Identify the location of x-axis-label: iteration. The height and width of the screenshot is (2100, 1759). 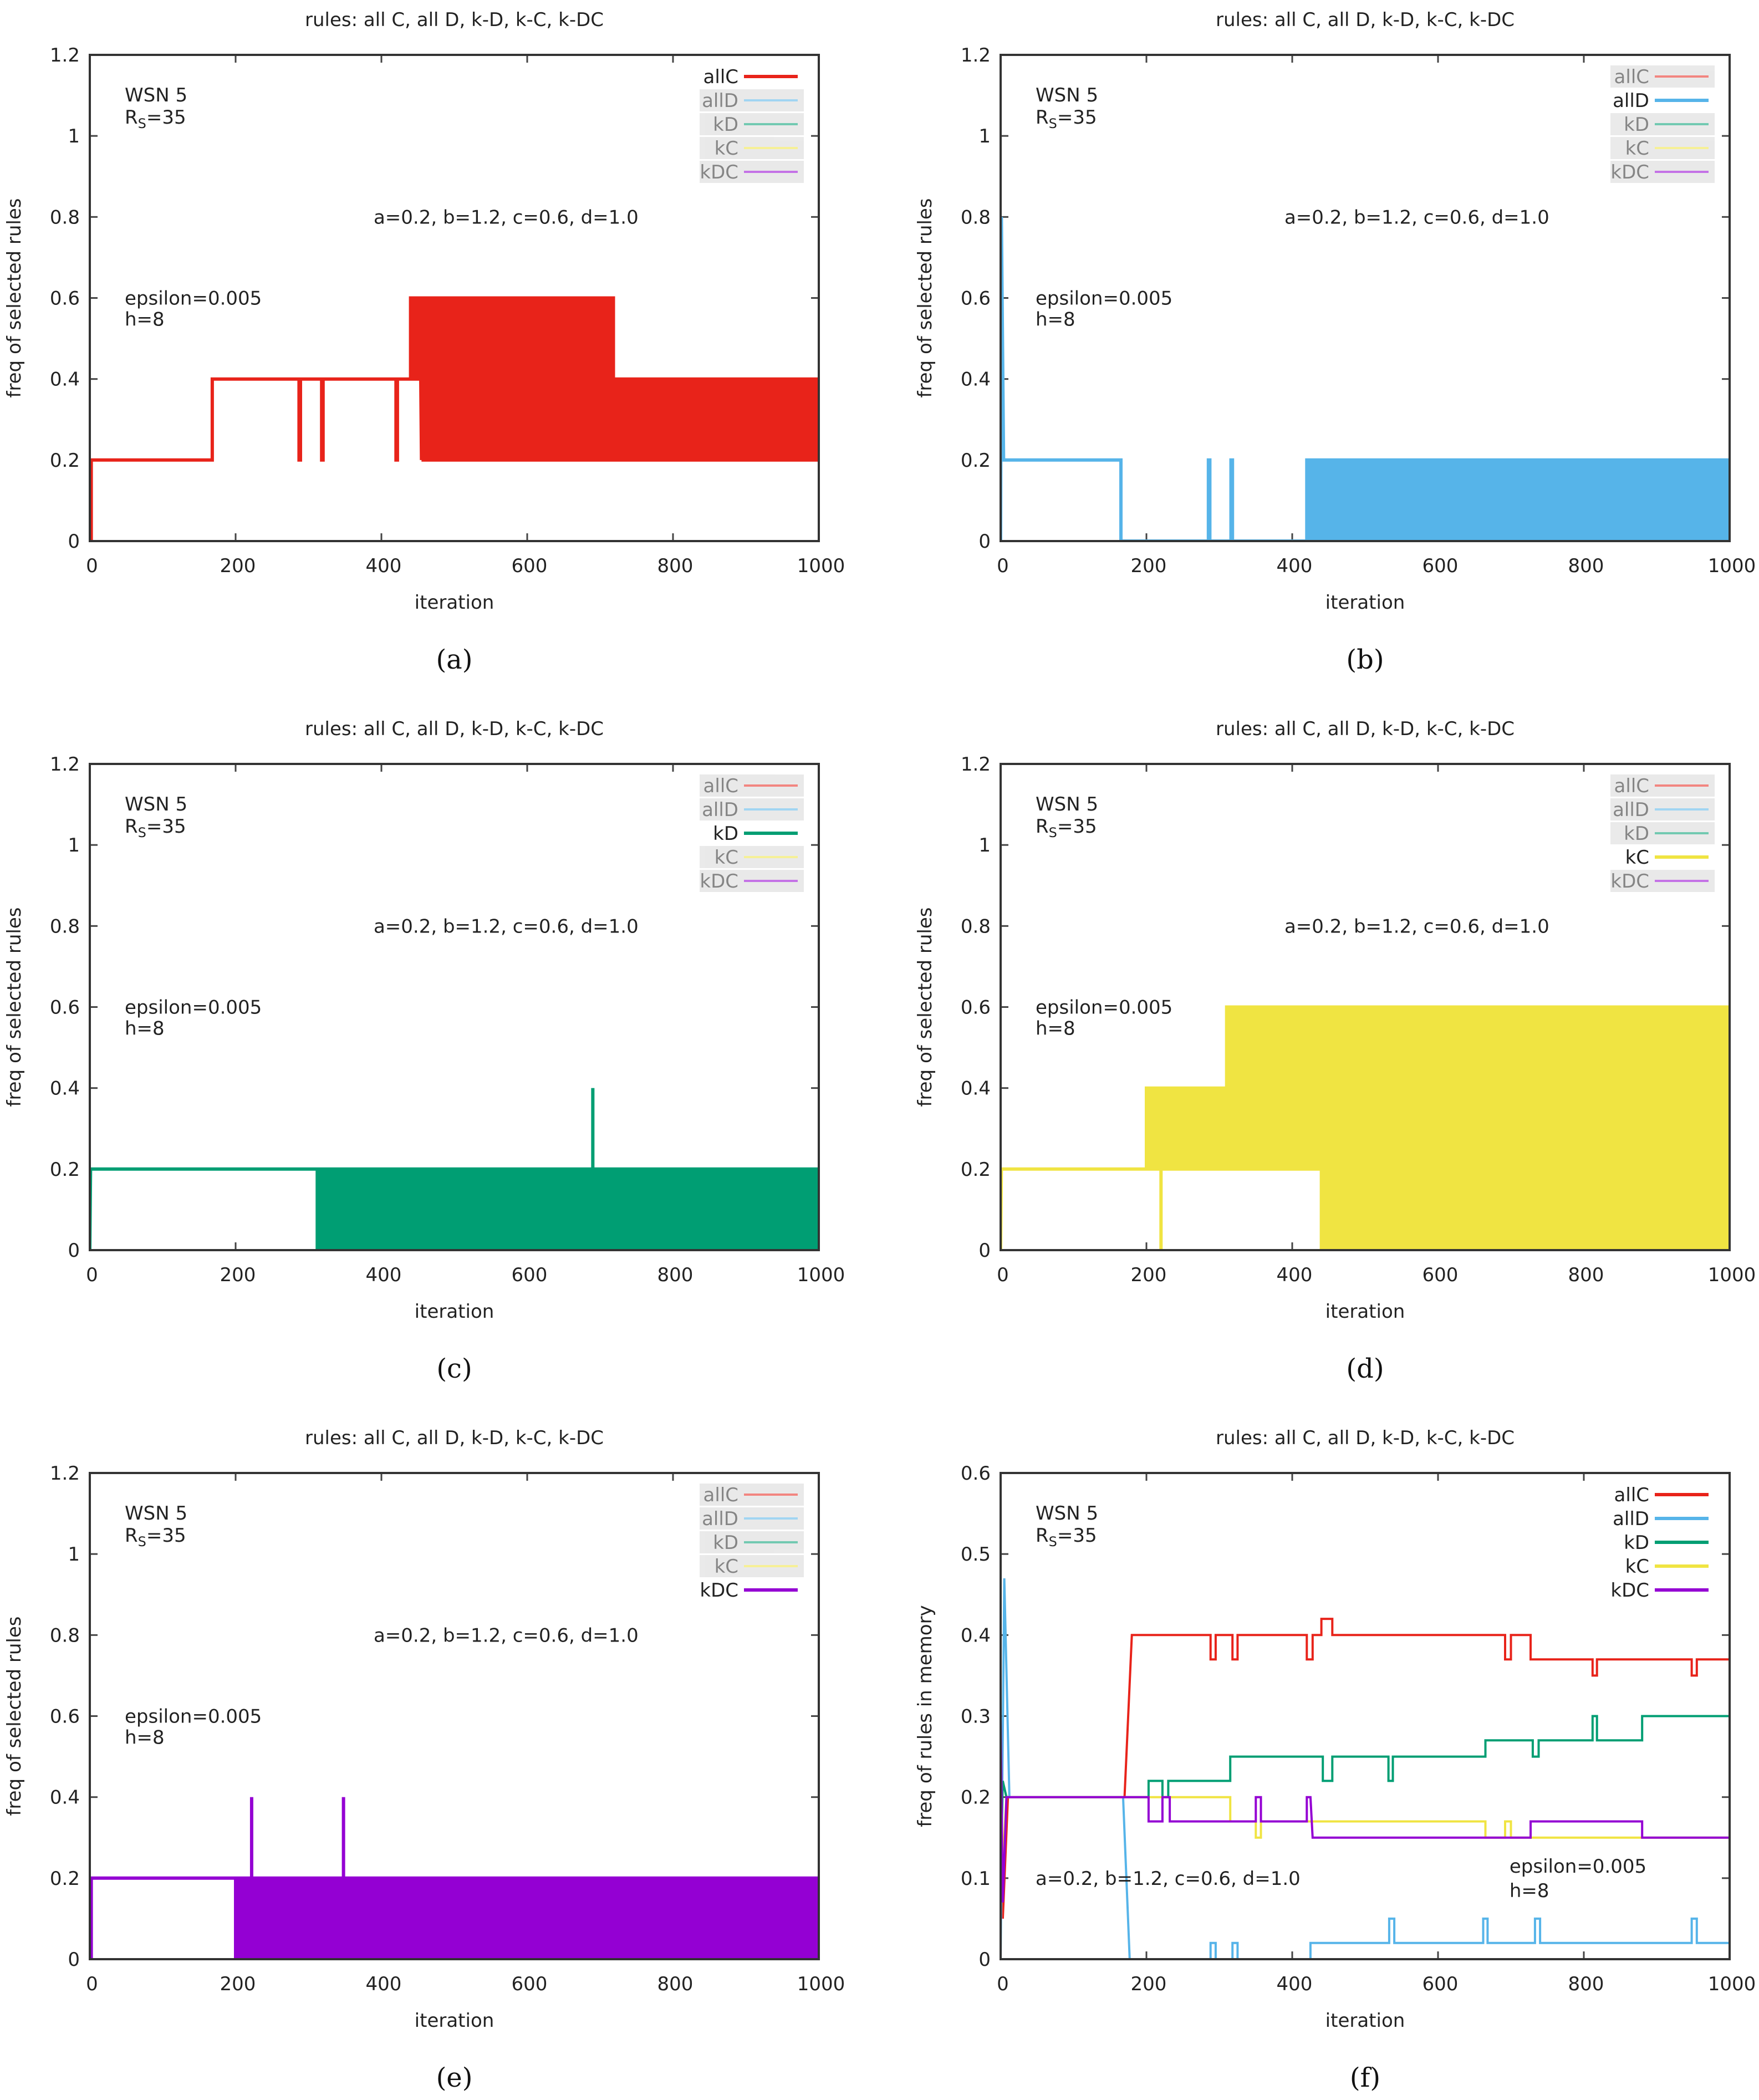
(454, 1312).